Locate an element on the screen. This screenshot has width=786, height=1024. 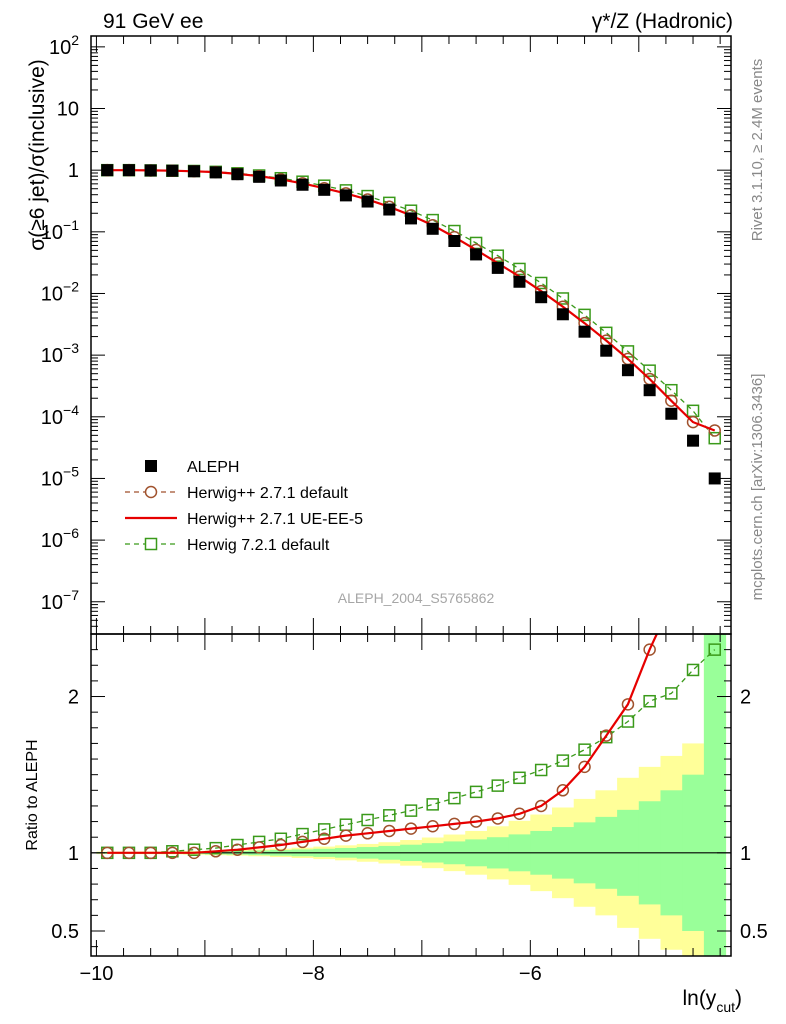
x-axis-label-main: ln(y is located at coordinates (699, 998).